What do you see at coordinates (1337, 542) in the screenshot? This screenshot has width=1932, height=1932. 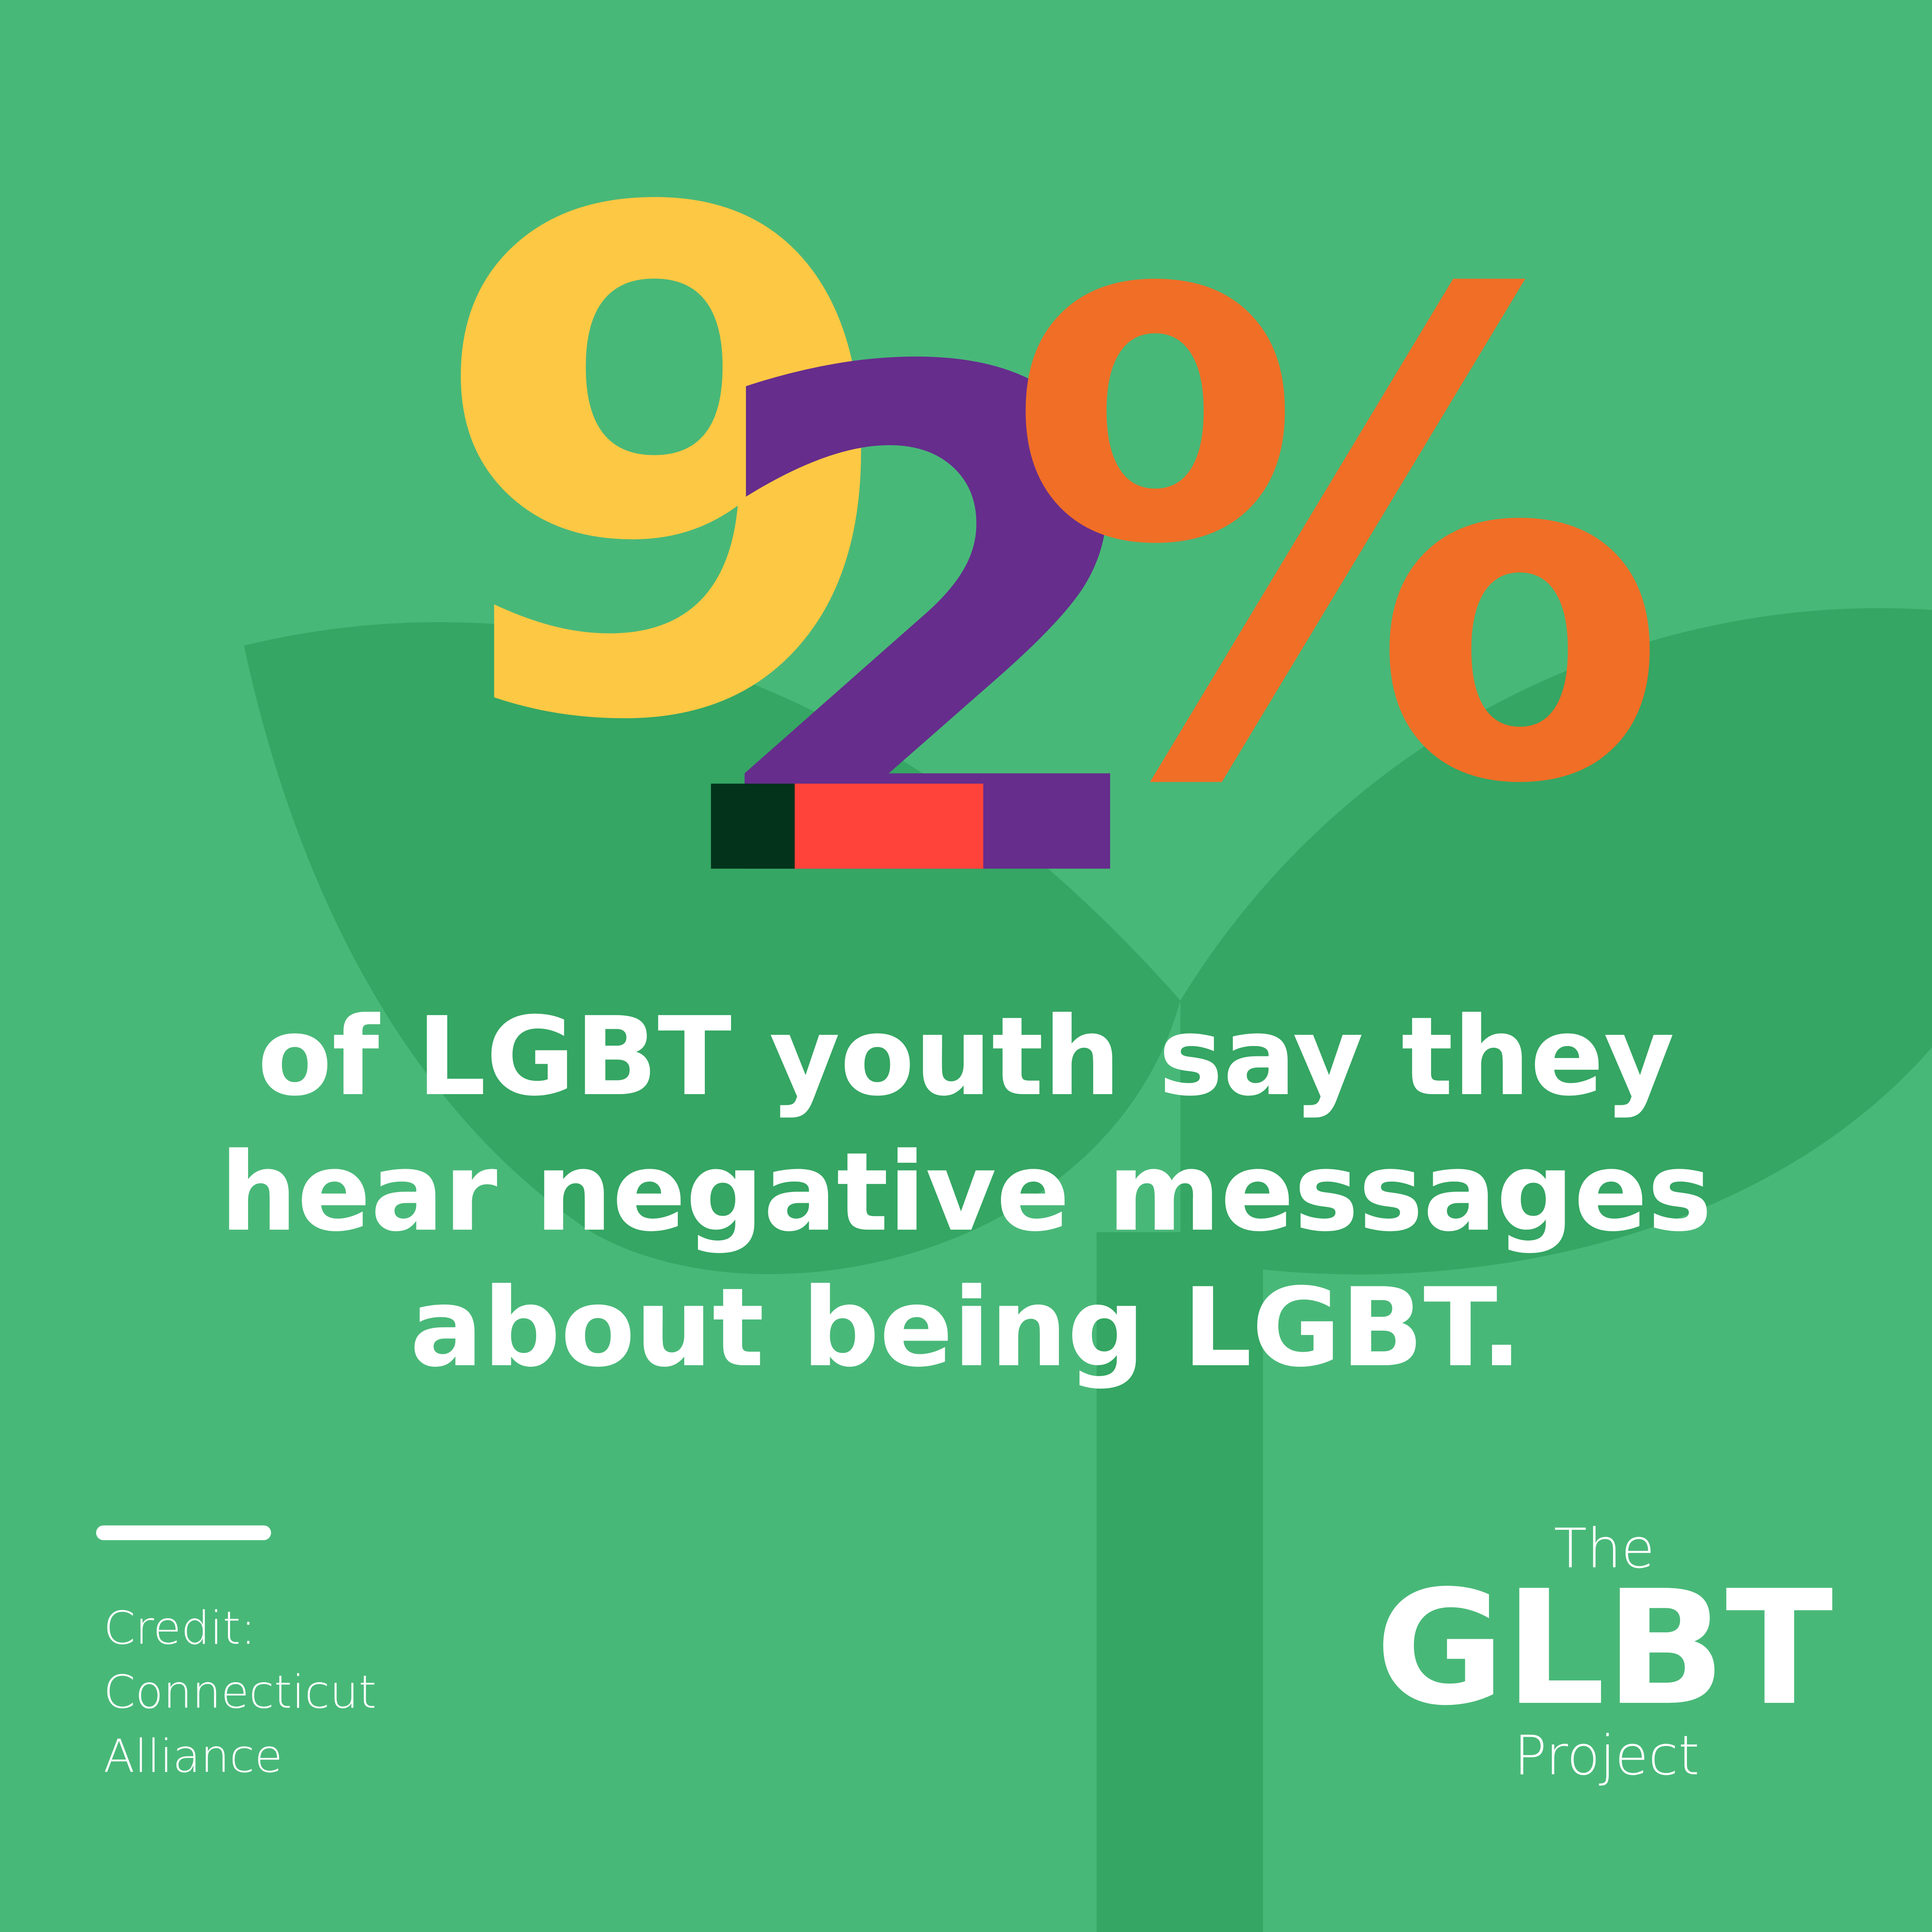 I see `stat-symbol: %` at bounding box center [1337, 542].